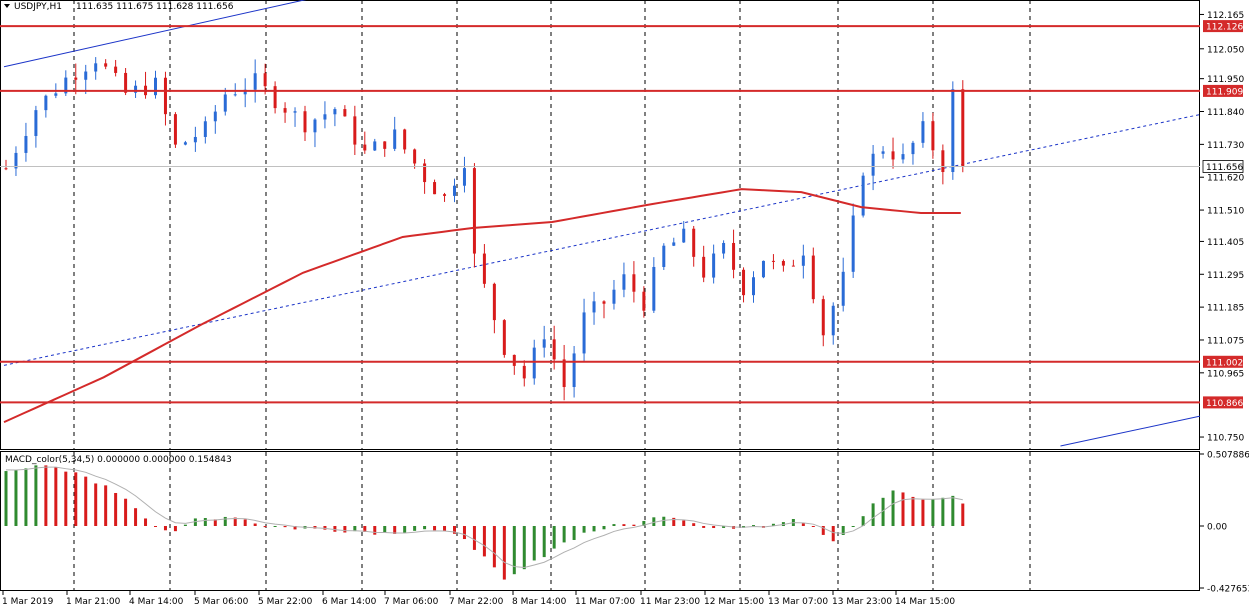 The width and height of the screenshot is (1249, 614). What do you see at coordinates (734, 602) in the screenshot?
I see `time-label: 12 Mar 15:00` at bounding box center [734, 602].